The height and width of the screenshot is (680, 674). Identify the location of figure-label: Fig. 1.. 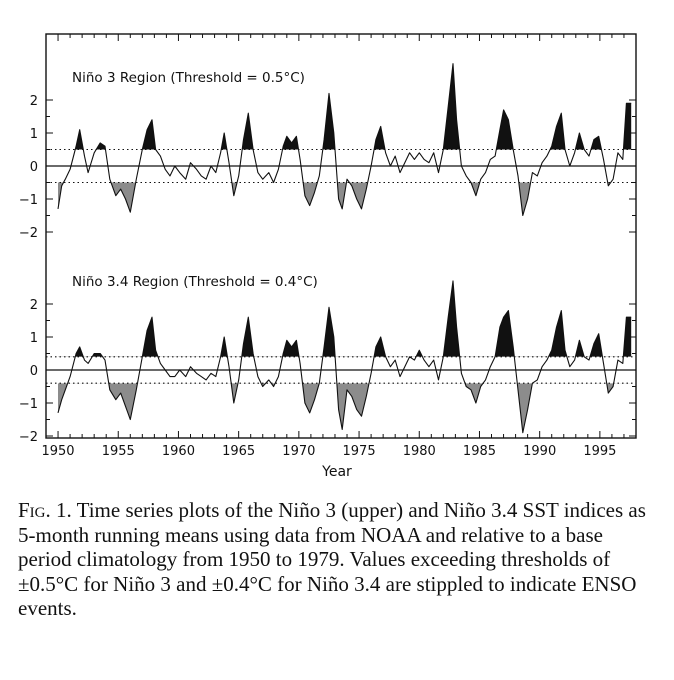
(45, 510).